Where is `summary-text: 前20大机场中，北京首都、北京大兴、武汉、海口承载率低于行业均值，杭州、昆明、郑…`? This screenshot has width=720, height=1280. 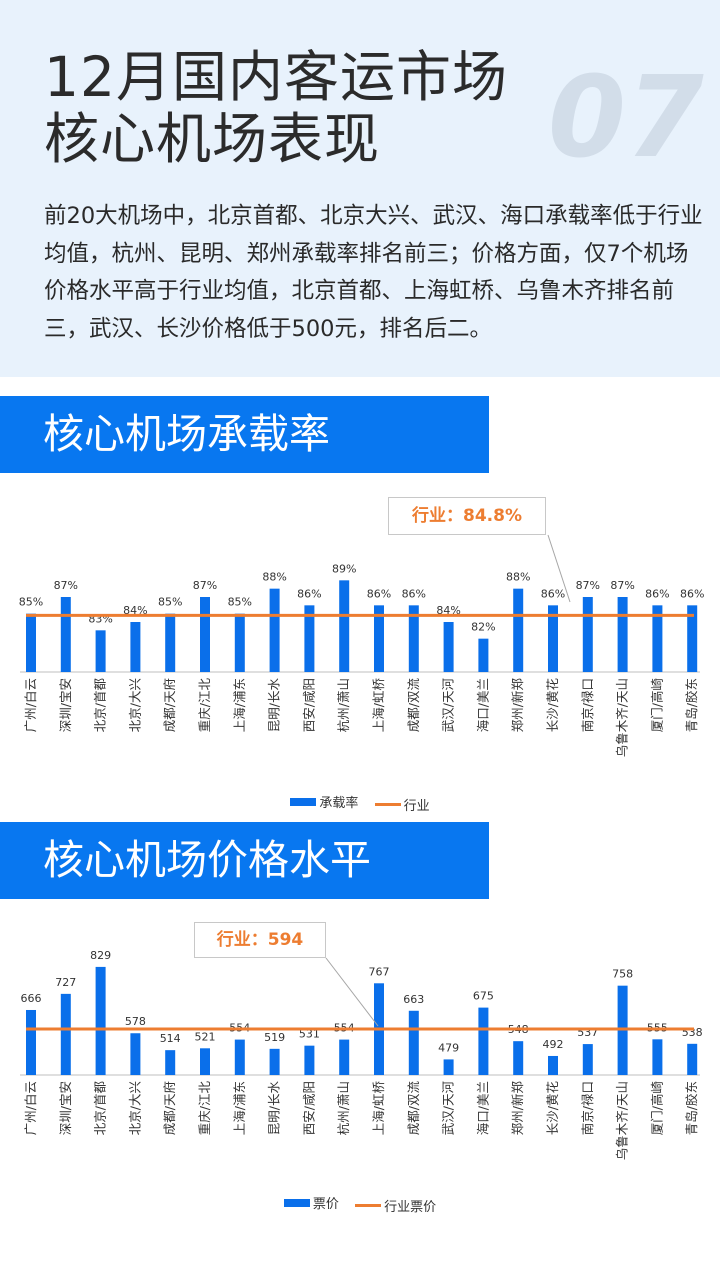
summary-text: 前20大机场中，北京首都、北京大兴、武汉、海口承载率低于行业均值，杭州、昆明、郑… is located at coordinates (373, 272).